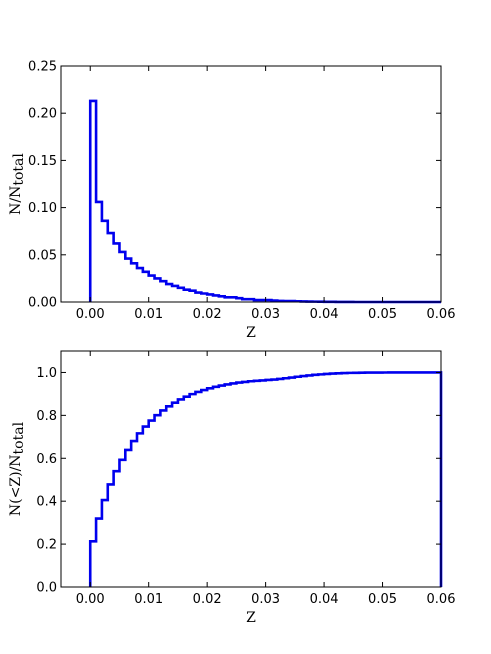  What do you see at coordinates (382, 599) in the screenshot?
I see `cumulative-x-tick-label: 0.05` at bounding box center [382, 599].